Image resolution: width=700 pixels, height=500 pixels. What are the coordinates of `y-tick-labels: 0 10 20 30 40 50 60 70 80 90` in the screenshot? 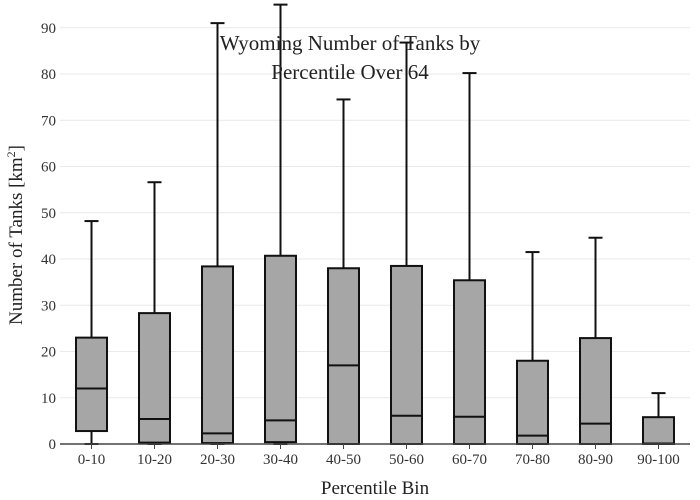 It's located at (48, 237).